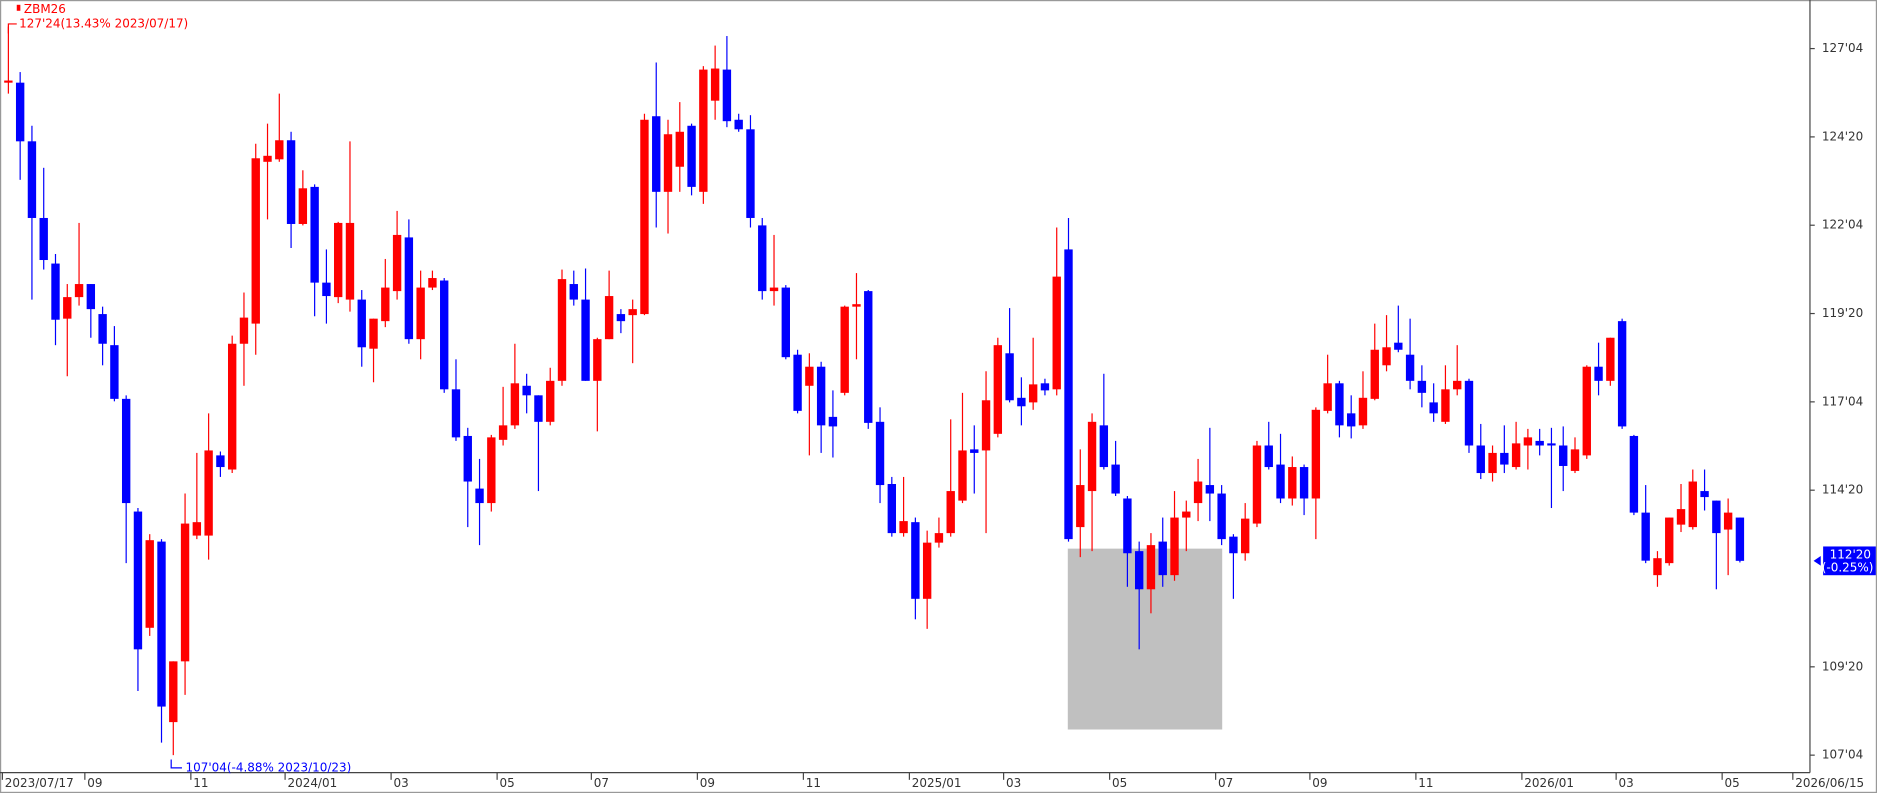 This screenshot has width=1877, height=793. Describe the element at coordinates (176, 764) in the screenshot. I see `min-arrow` at that location.